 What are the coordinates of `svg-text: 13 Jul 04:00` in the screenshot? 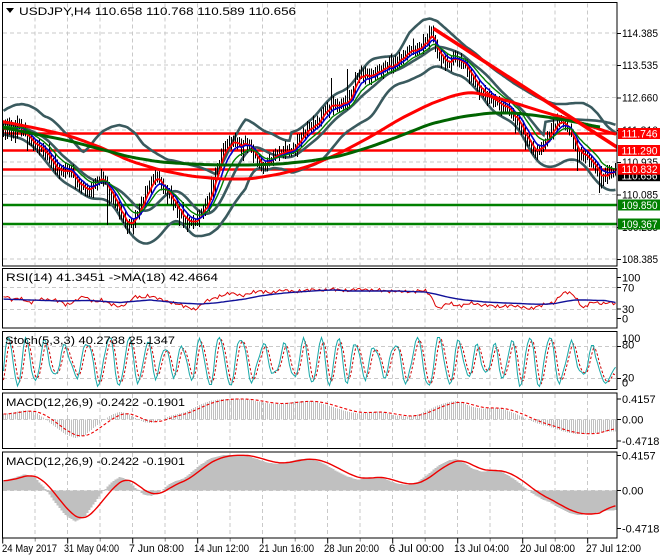 It's located at (481, 549).